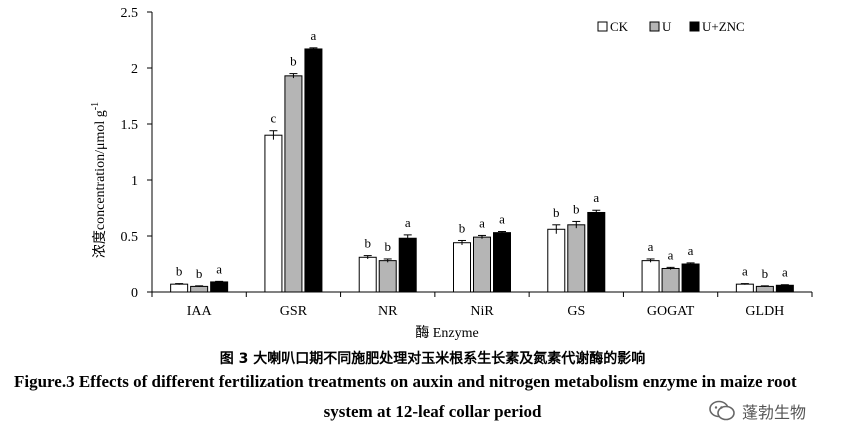 Image resolution: width=865 pixels, height=448 pixels. What do you see at coordinates (432, 359) in the screenshot?
I see `caption-chinese: 图 3 大喇叭口期不同施肥处理对玉米根系生长素及氮素代谢酶的影响` at bounding box center [432, 359].